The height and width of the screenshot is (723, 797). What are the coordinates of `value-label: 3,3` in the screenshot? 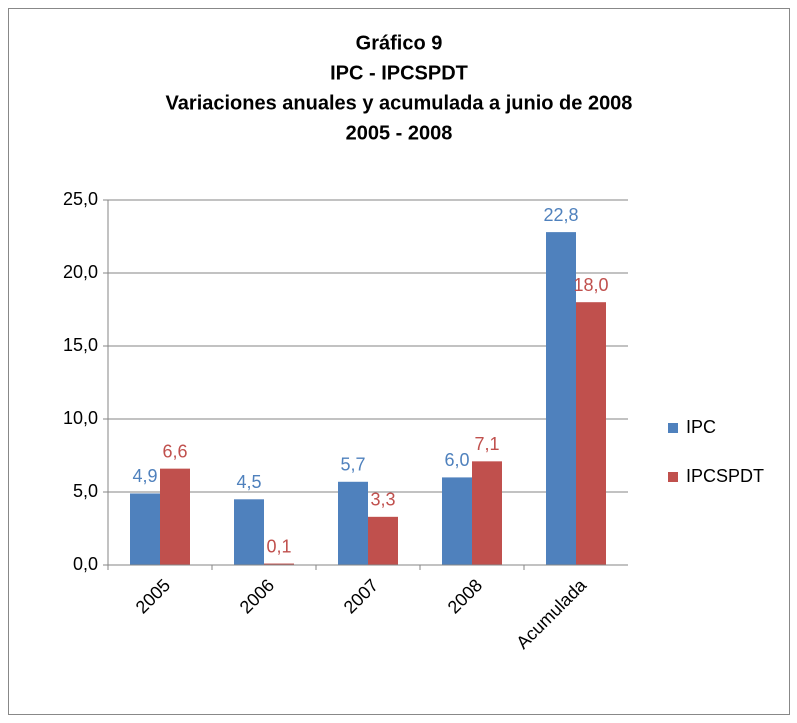 It's located at (382, 500).